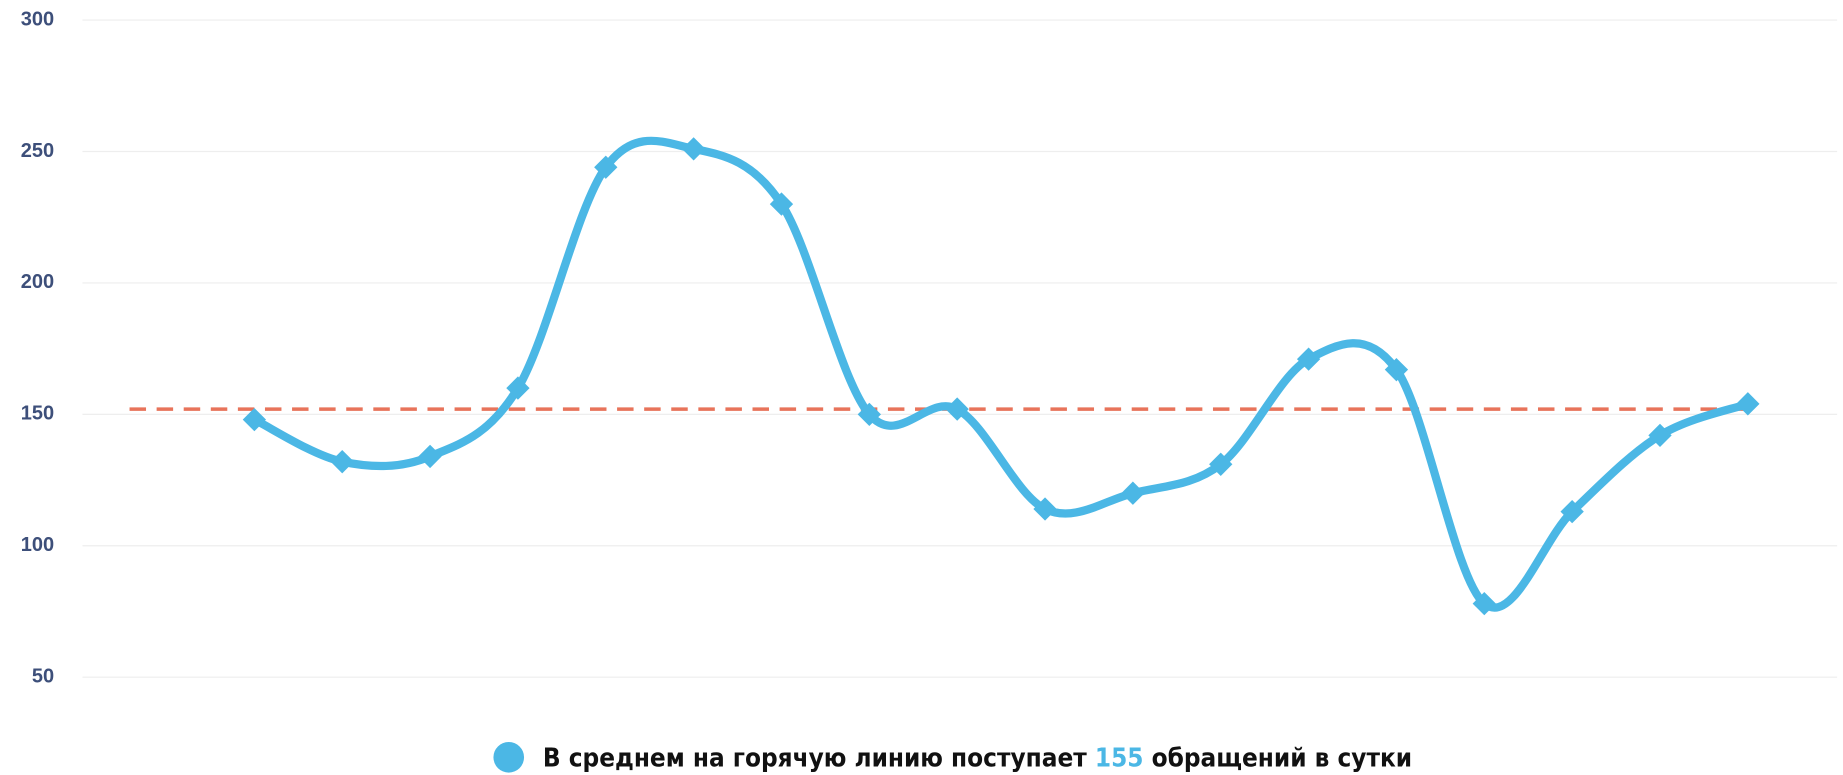 The image size is (1843, 775). What do you see at coordinates (37, 414) in the screenshot?
I see `y-tick-label: 150` at bounding box center [37, 414].